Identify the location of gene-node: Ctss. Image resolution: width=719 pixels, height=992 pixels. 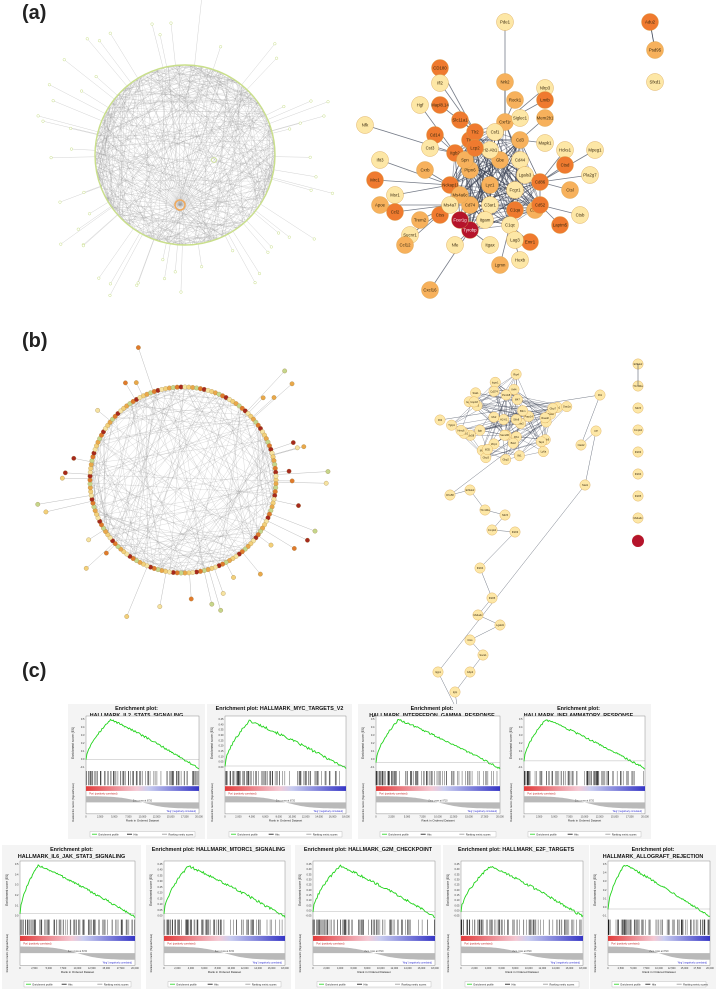
(470, 640).